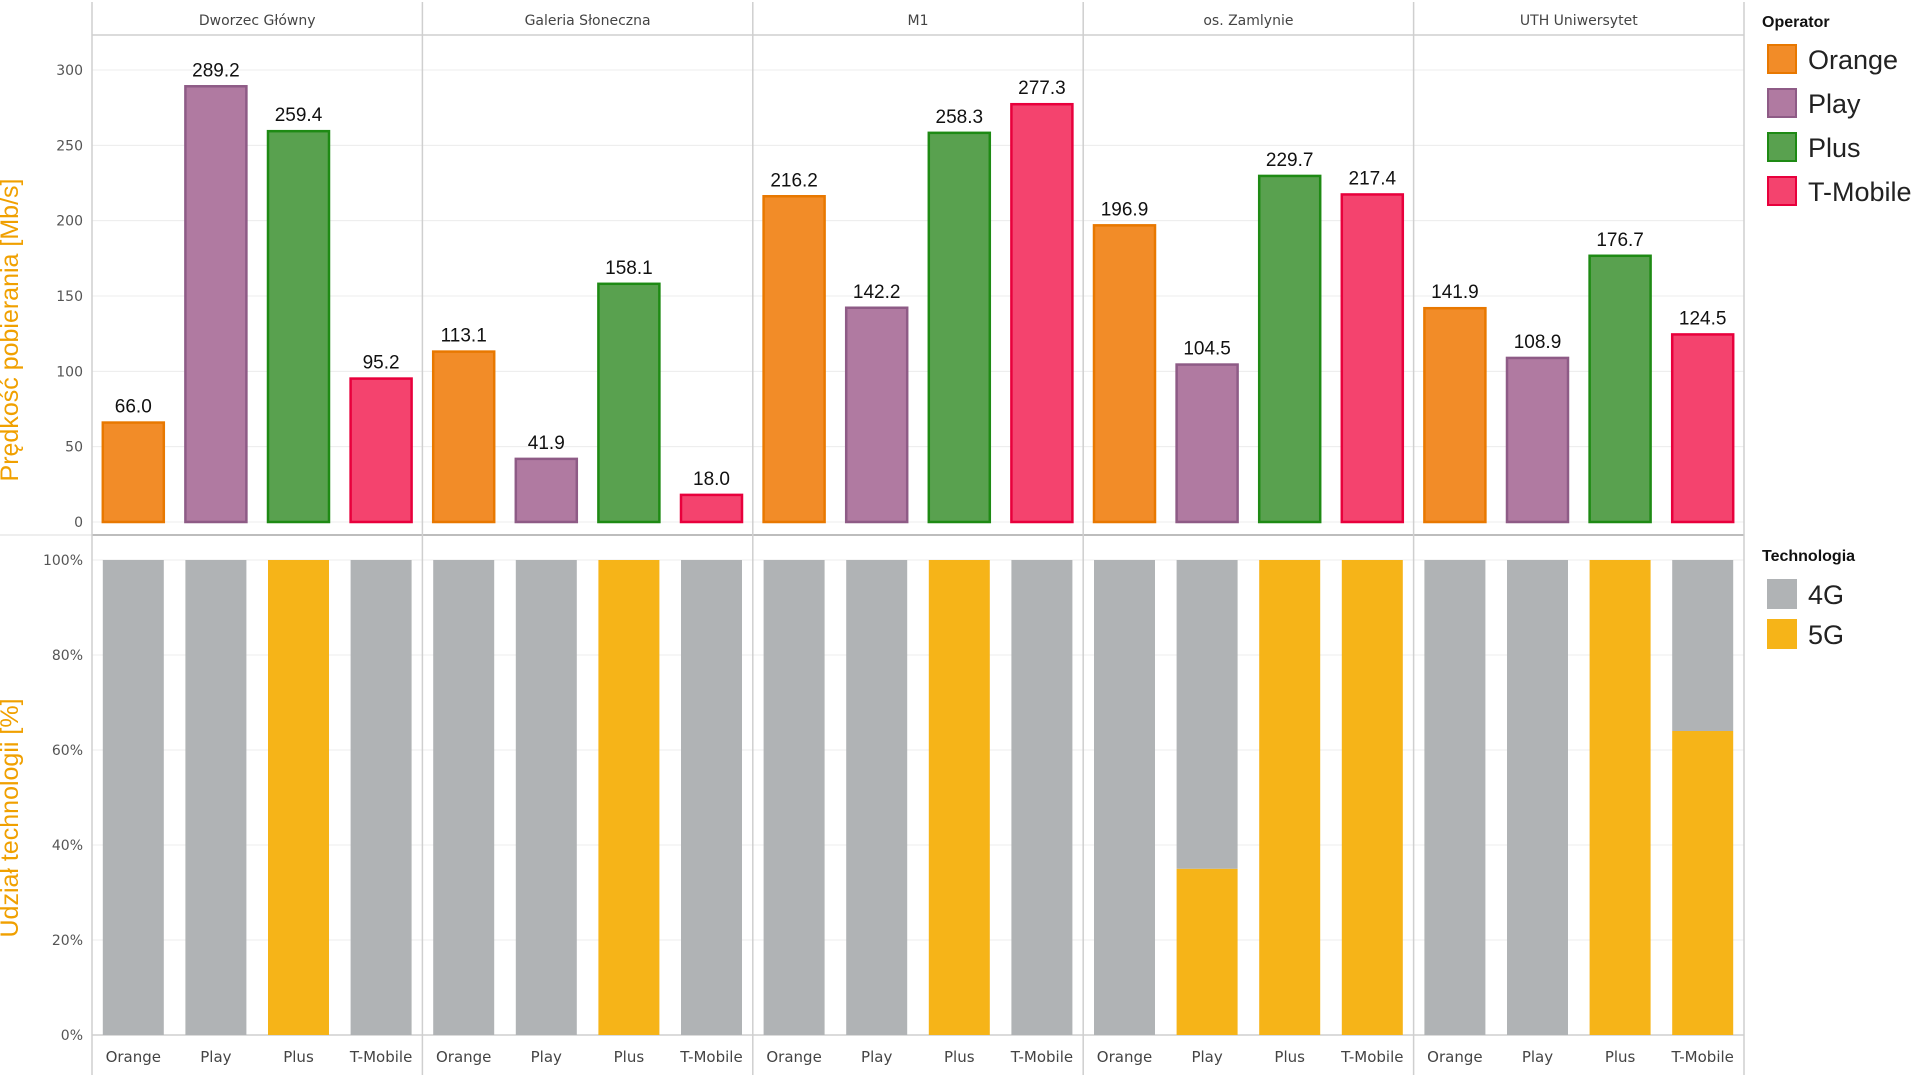  I want to click on x-tick-m1-plus: Plus, so click(959, 1057).